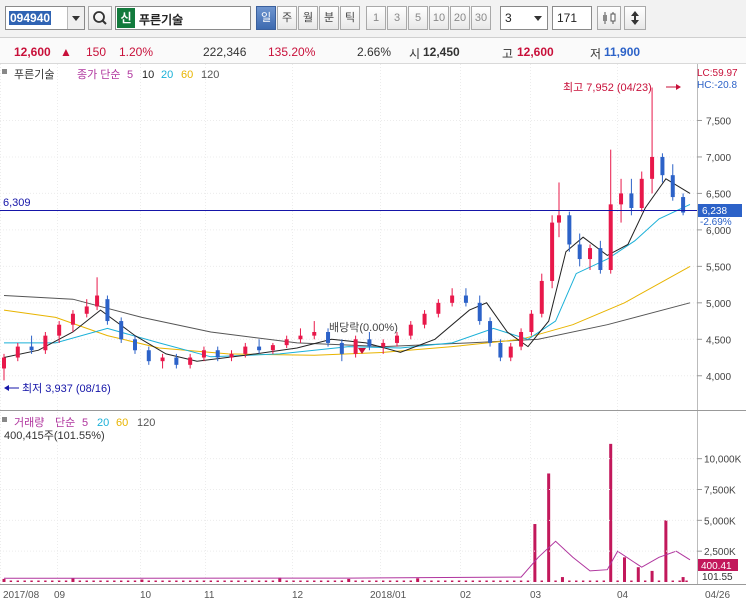 The height and width of the screenshot is (604, 746). I want to click on candle-settings-button, so click(609, 18).